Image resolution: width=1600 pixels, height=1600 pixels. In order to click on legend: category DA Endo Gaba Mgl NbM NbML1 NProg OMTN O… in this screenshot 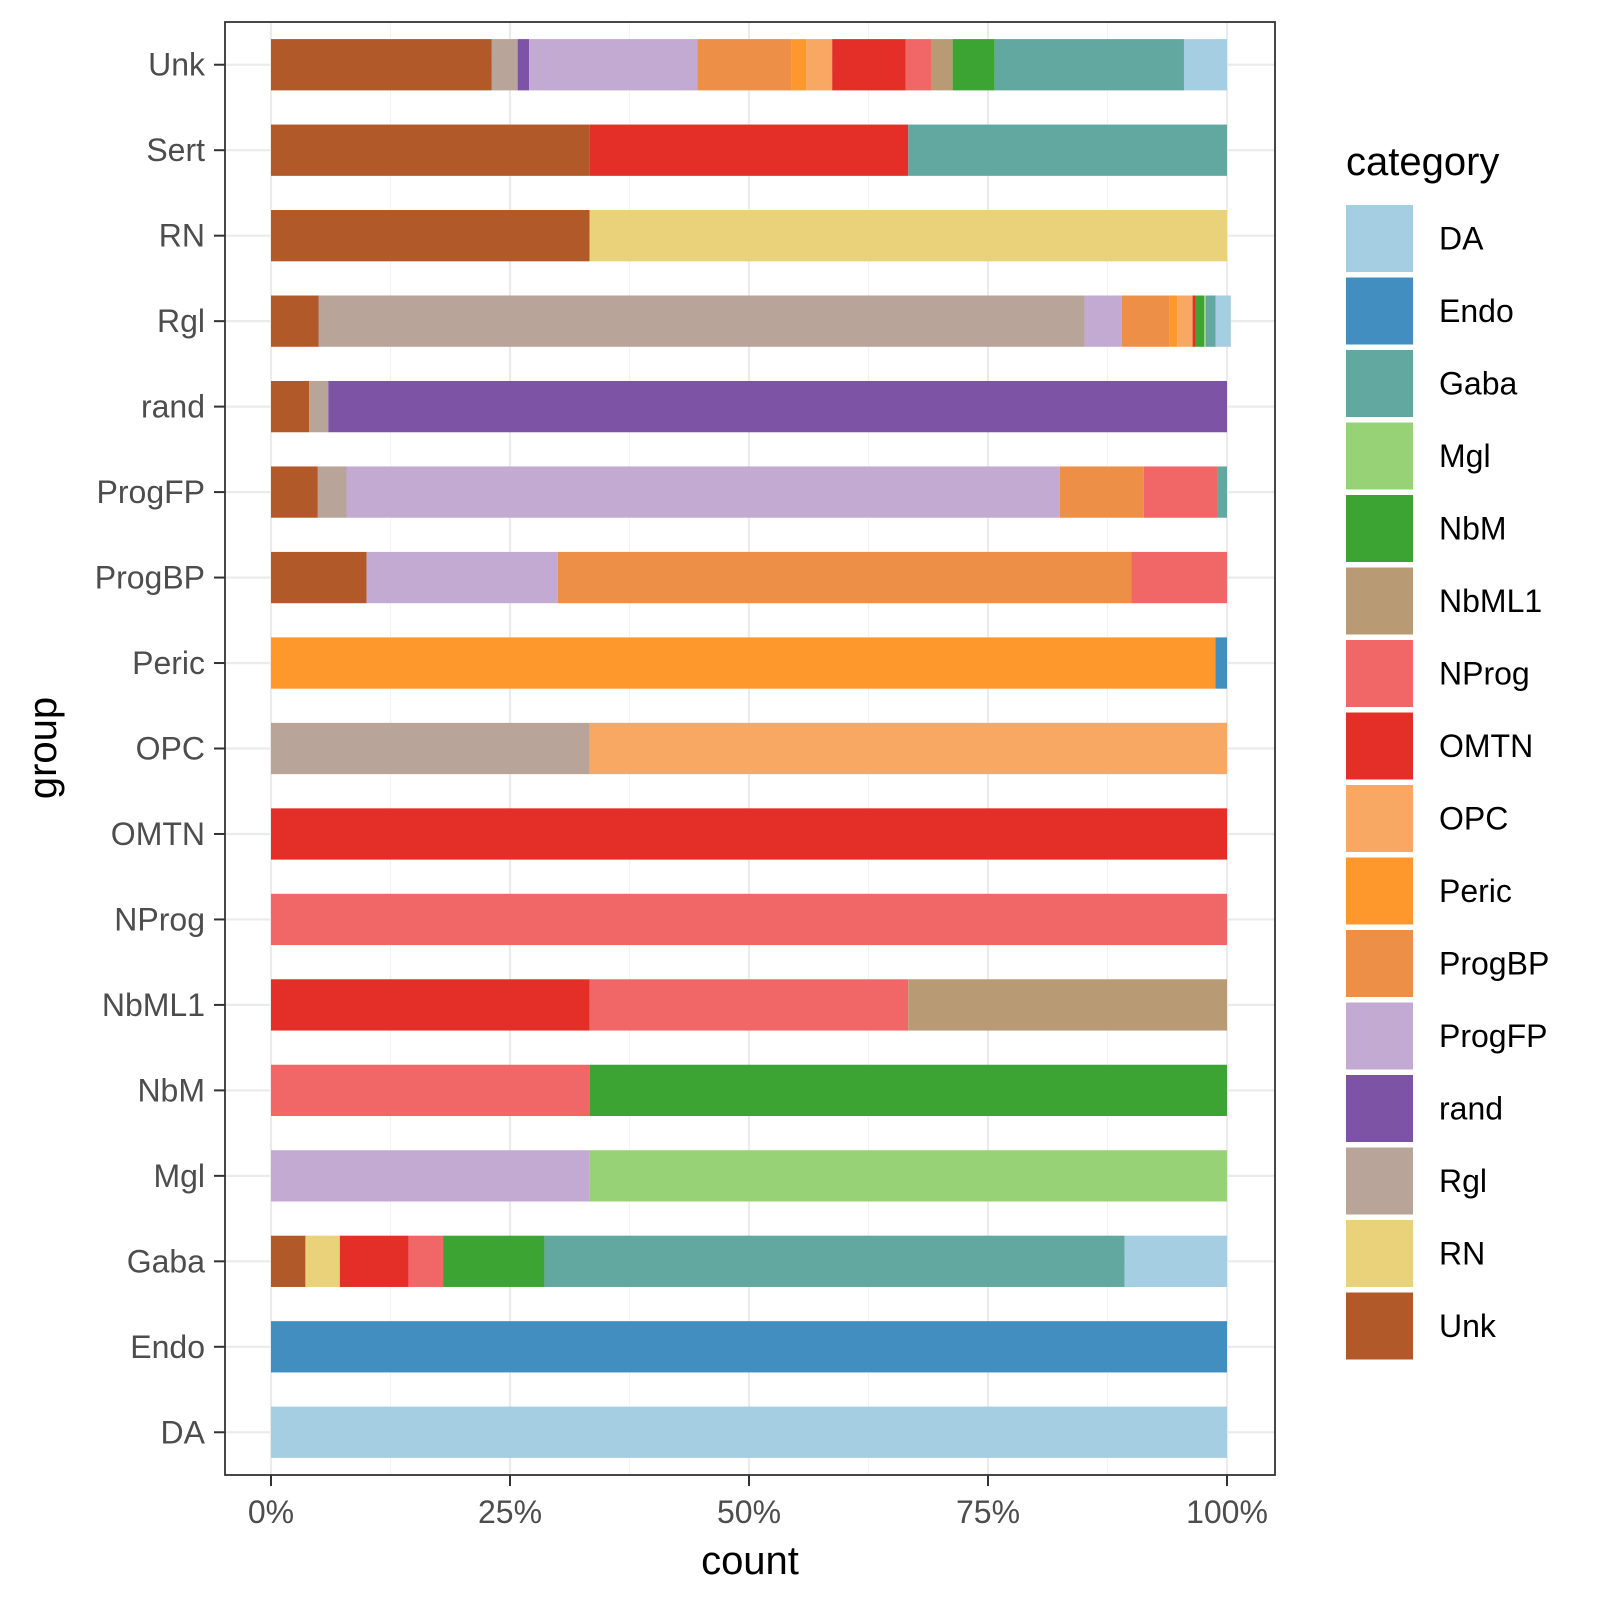, I will do `click(1447, 750)`.